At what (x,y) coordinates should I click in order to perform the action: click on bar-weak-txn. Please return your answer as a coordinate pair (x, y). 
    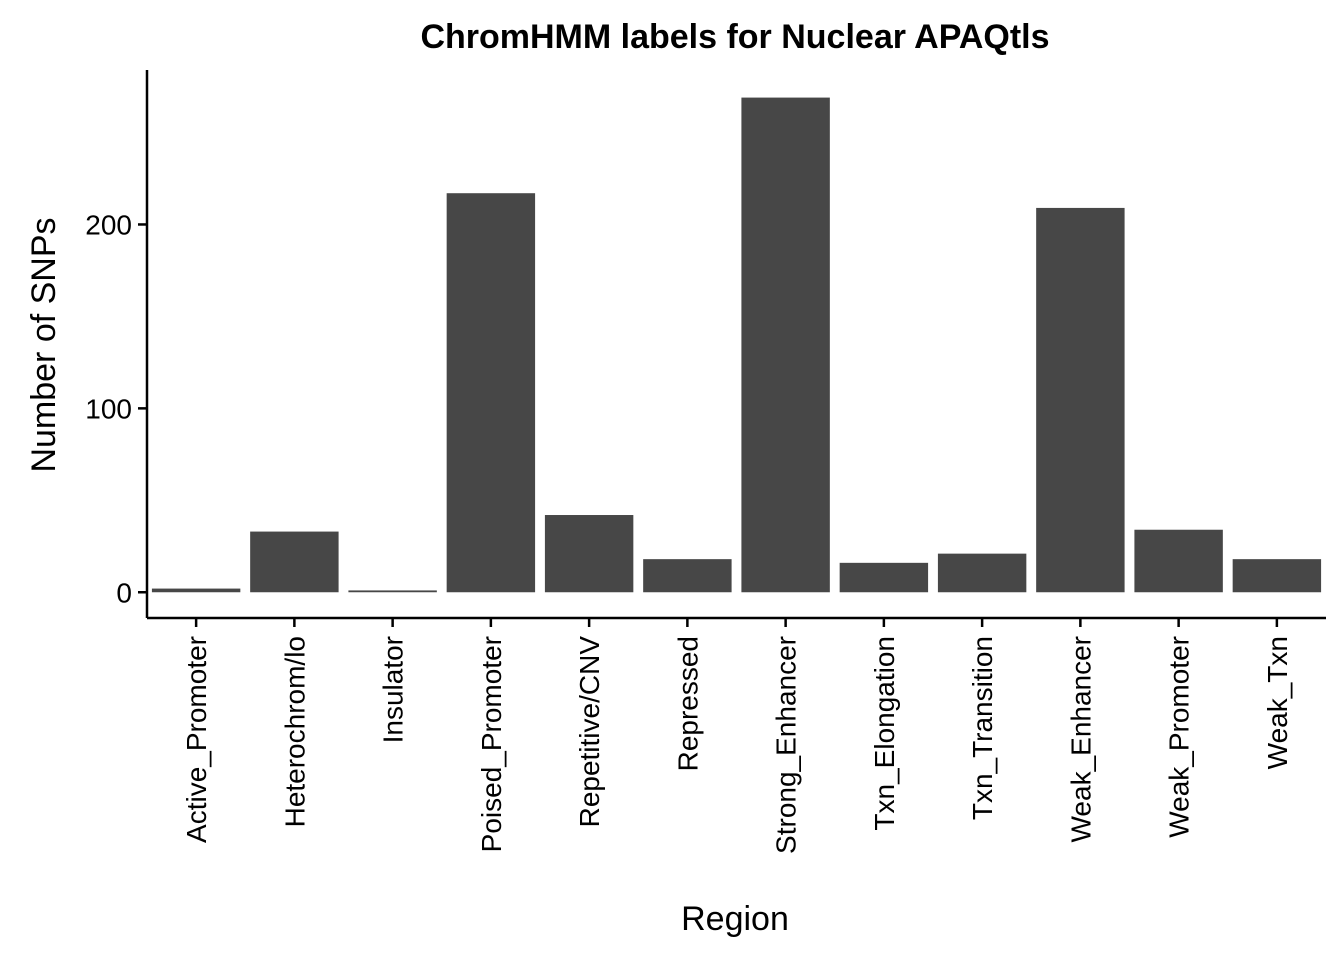
    Looking at the image, I should click on (1277, 576).